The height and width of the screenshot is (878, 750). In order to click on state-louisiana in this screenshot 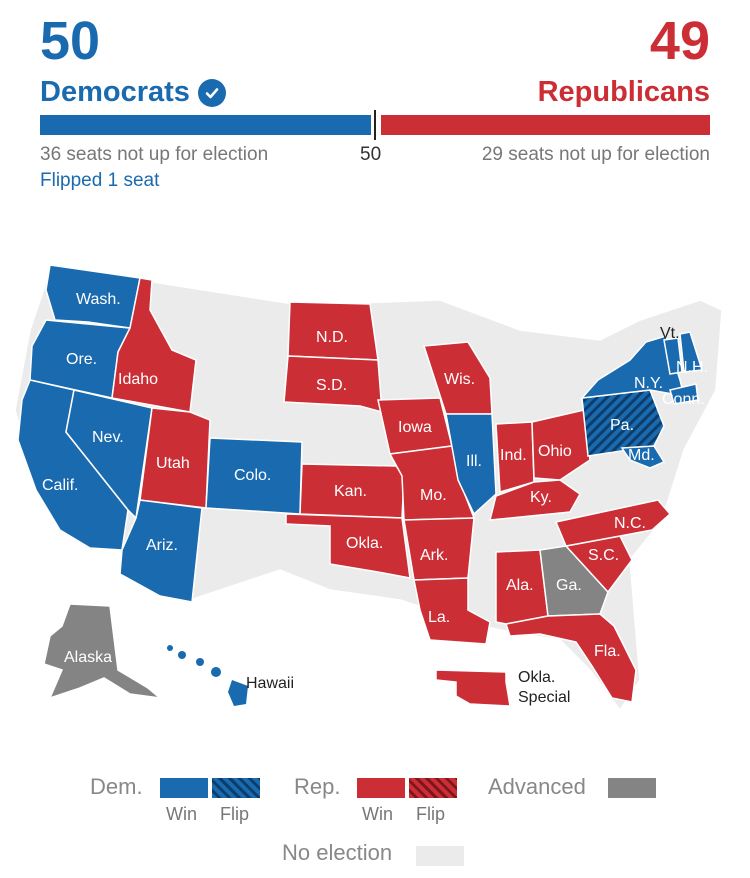, I will do `click(452, 611)`.